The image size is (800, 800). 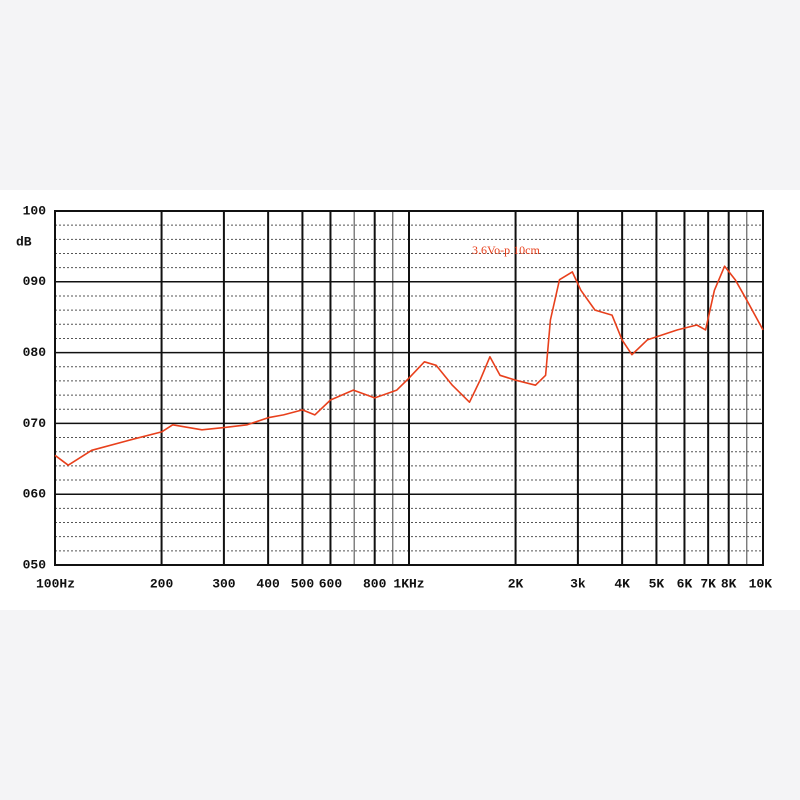 I want to click on x-tick-label: 6K, so click(x=685, y=583).